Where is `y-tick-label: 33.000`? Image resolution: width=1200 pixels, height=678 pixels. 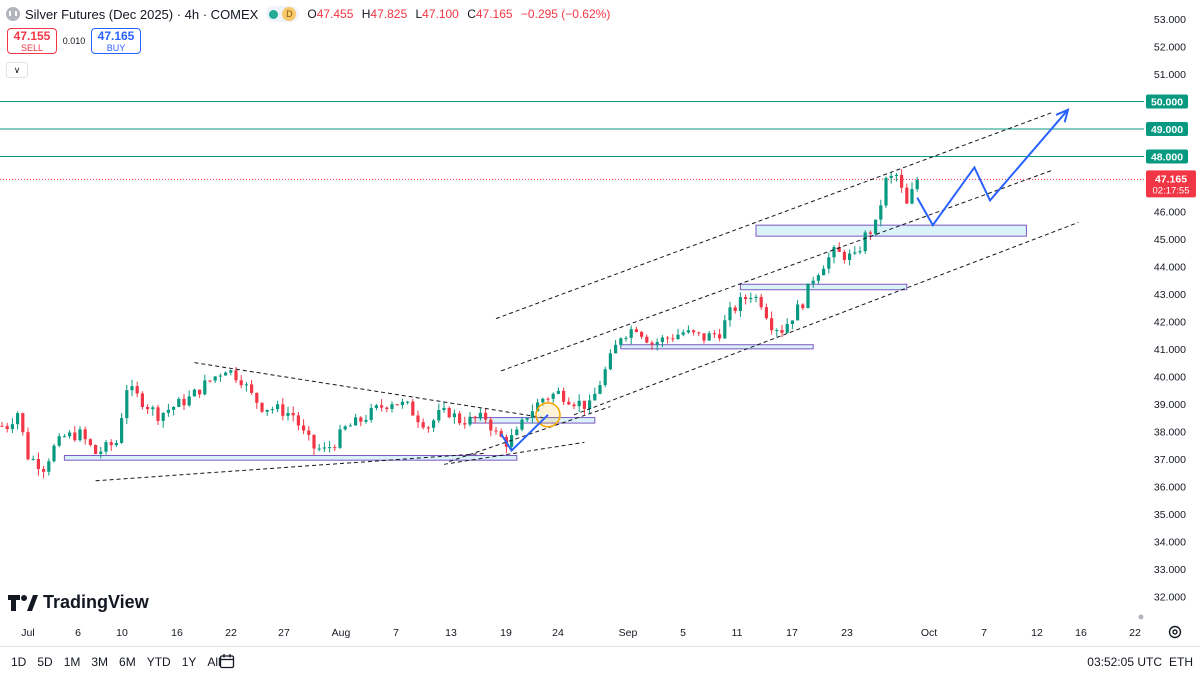 y-tick-label: 33.000 is located at coordinates (1170, 570).